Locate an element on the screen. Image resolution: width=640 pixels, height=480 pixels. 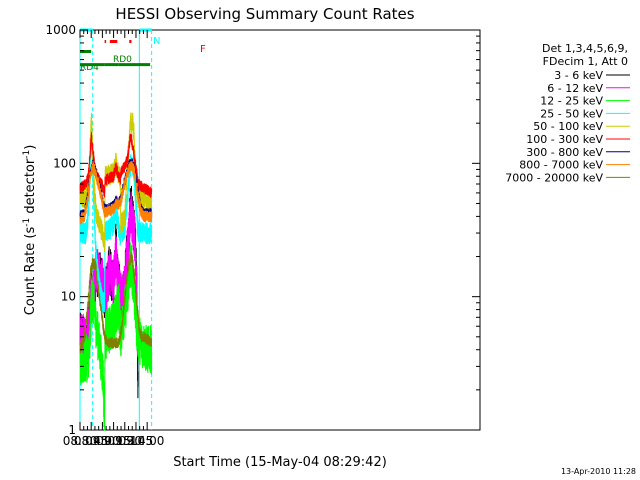
x-axis-label: Start Time (15-May-04 08:29:42) is located at coordinates (280, 462).